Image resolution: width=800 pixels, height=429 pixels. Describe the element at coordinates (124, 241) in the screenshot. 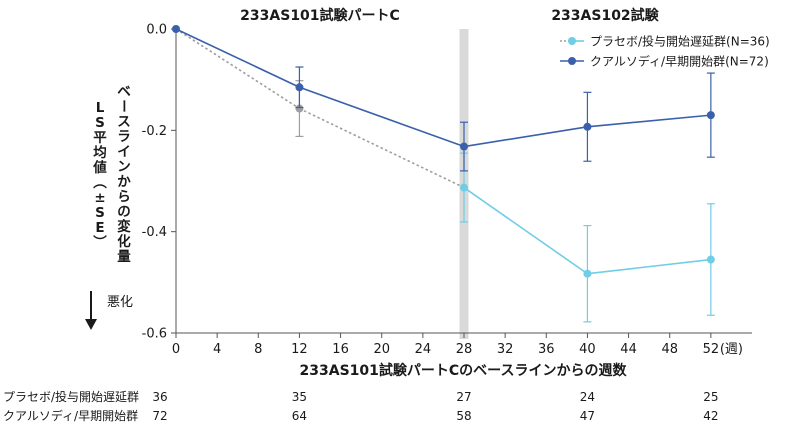

I see `y-axis-label-char: 化` at that location.